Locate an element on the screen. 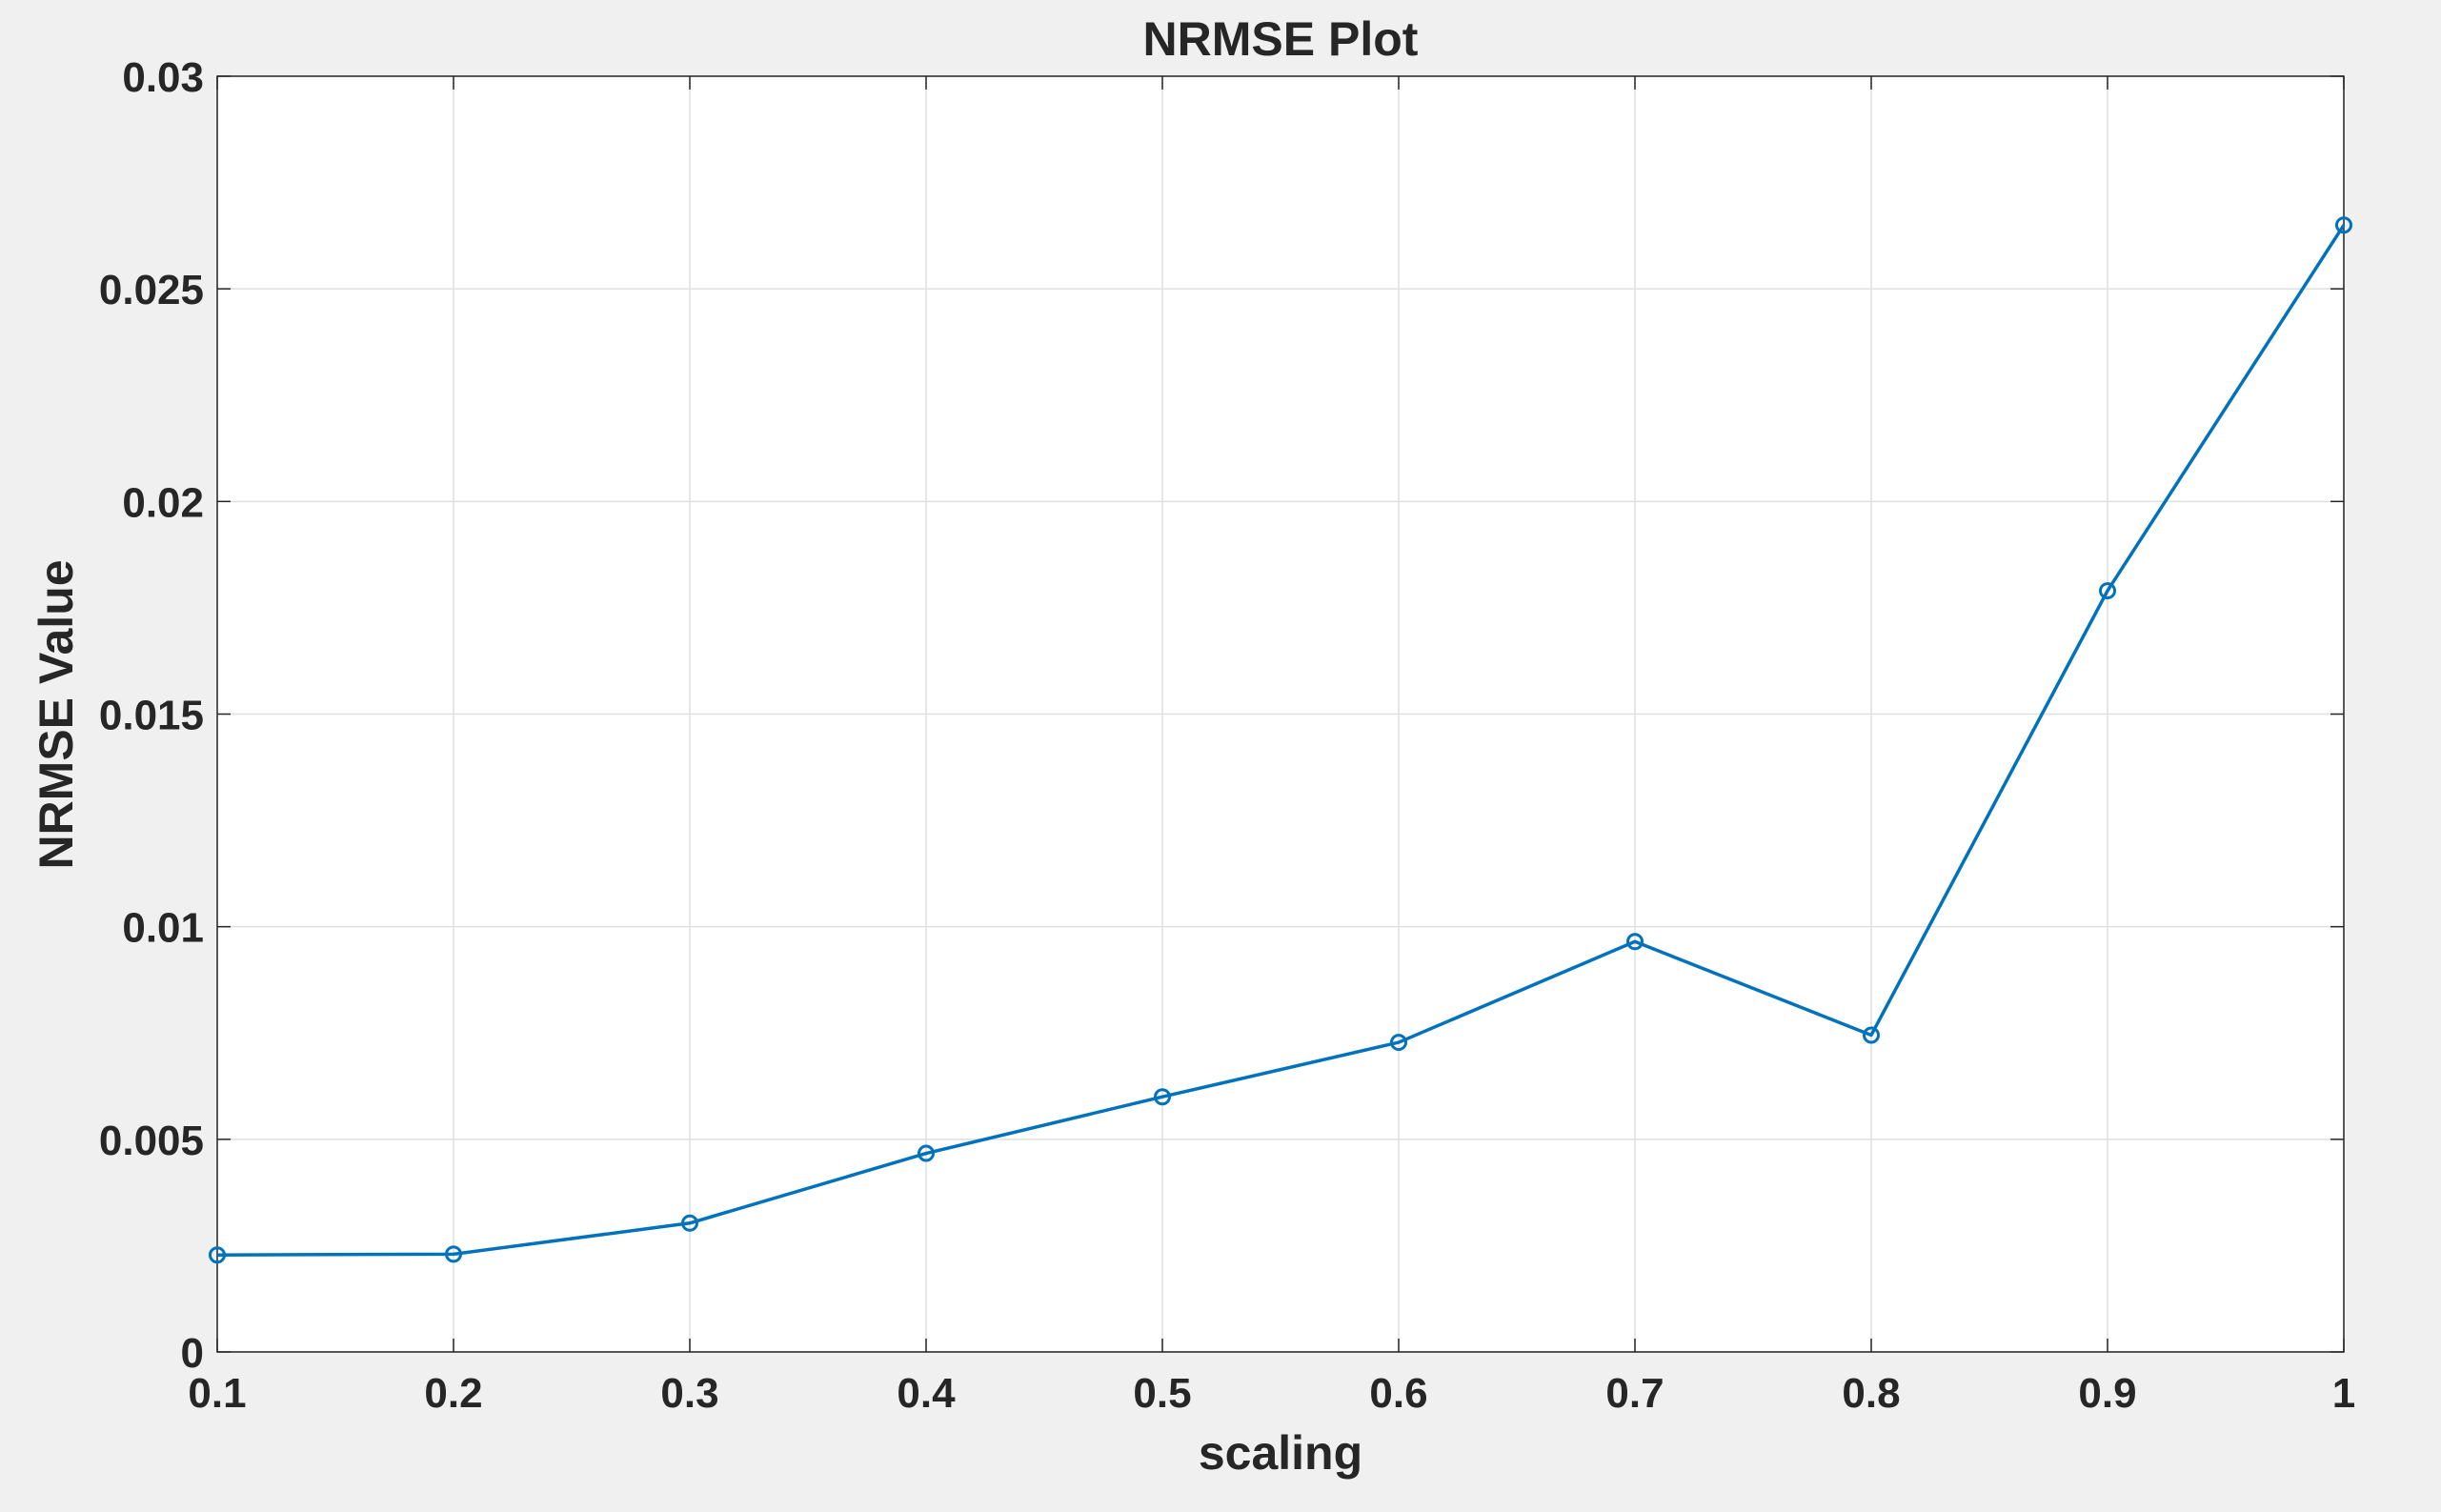  x-tick-label: 1 is located at coordinates (2343, 1393).